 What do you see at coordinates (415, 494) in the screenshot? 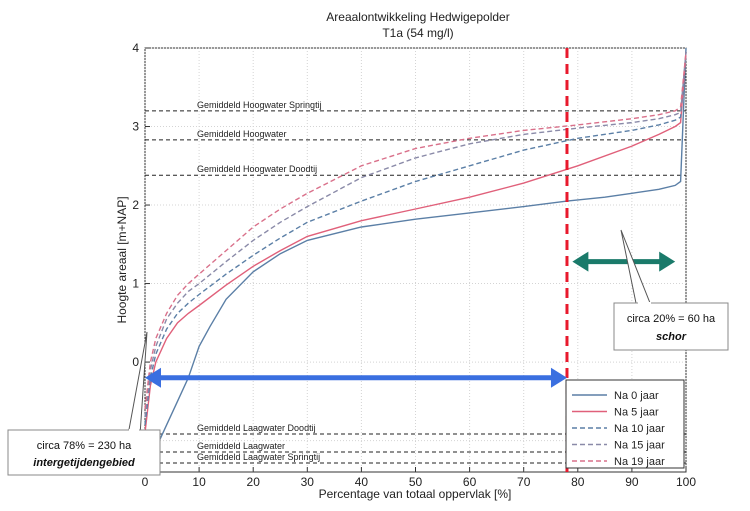
I see `x-axis-label: Percentage van totaal oppervlak [%]` at bounding box center [415, 494].